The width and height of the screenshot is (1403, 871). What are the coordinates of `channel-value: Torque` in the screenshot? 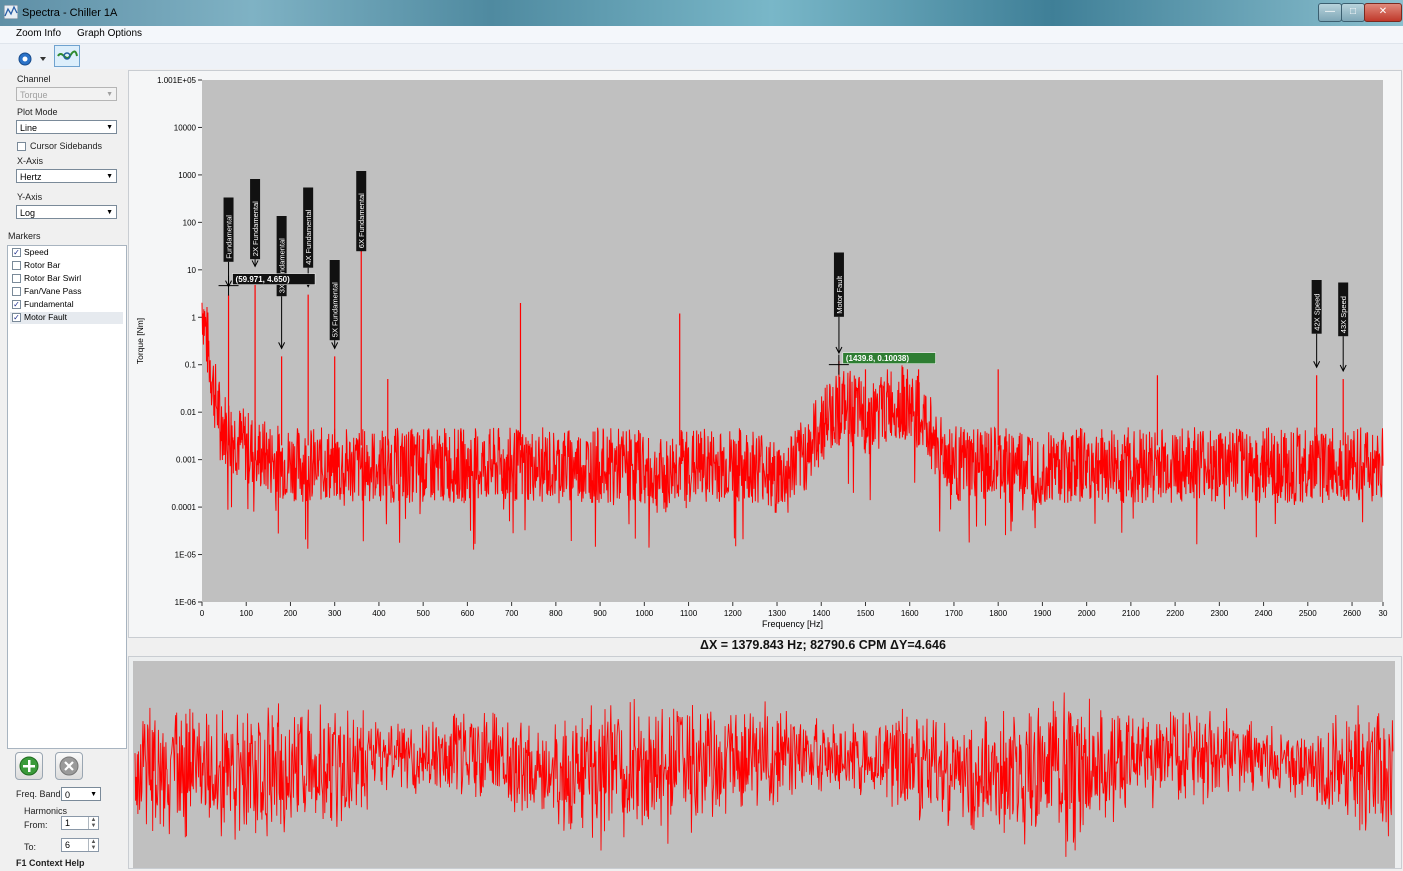 It's located at (34, 95).